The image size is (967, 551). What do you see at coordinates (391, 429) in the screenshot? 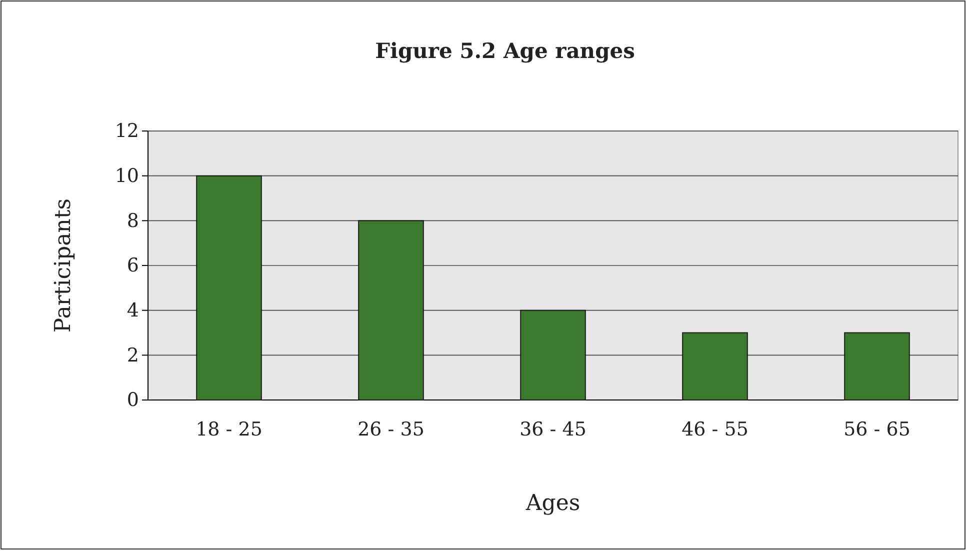
I see `x-tick-label: 26 - 35` at bounding box center [391, 429].